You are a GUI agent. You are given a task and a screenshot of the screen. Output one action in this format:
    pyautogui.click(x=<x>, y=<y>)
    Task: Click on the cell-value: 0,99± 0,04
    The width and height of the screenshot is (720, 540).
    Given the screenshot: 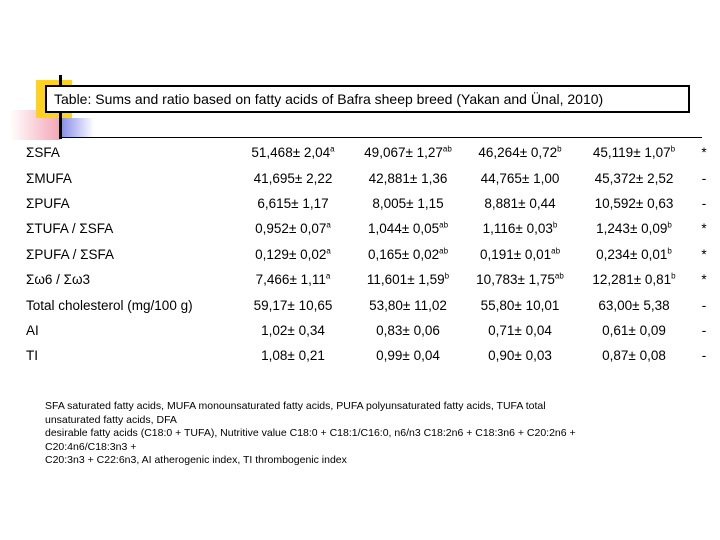 What is the action you would take?
    pyautogui.click(x=408, y=356)
    